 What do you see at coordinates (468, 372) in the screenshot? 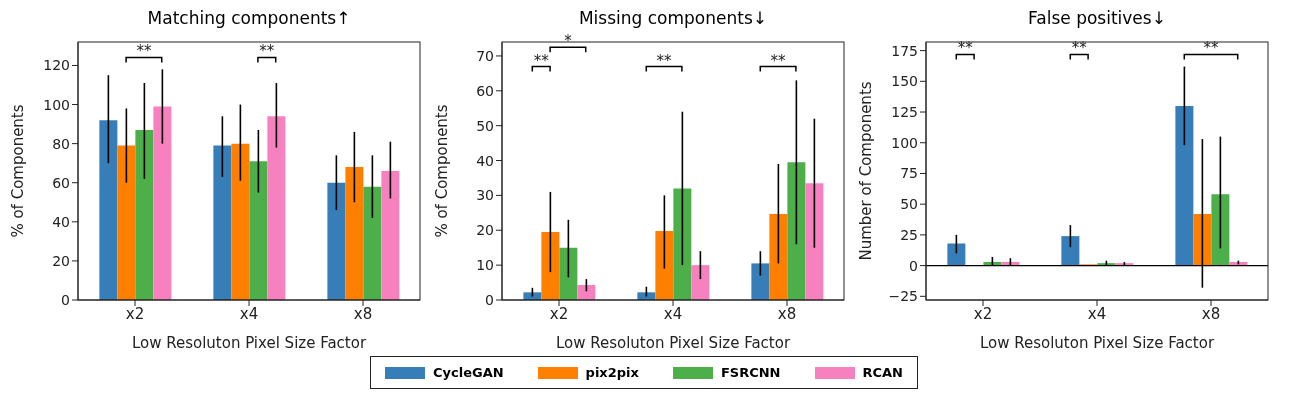
I see `legend-label: CycleGAN` at bounding box center [468, 372].